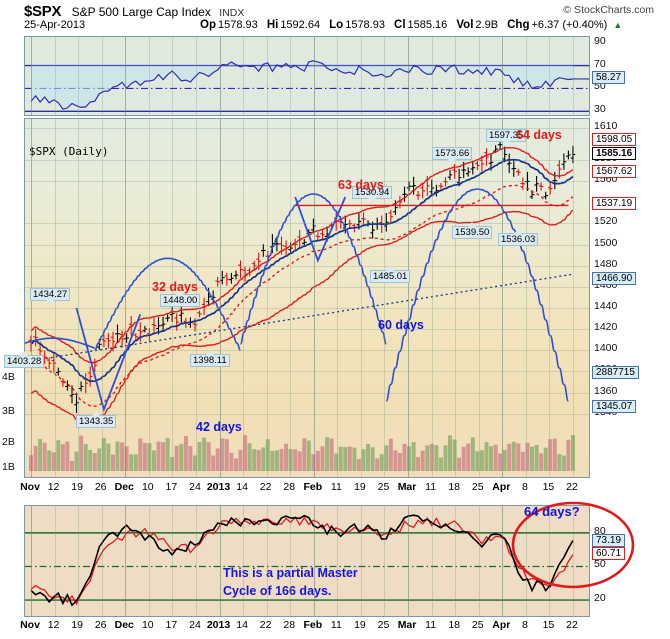 The height and width of the screenshot is (639, 670). What do you see at coordinates (606, 242) in the screenshot?
I see `price-axis-tick: 1500` at bounding box center [606, 242].